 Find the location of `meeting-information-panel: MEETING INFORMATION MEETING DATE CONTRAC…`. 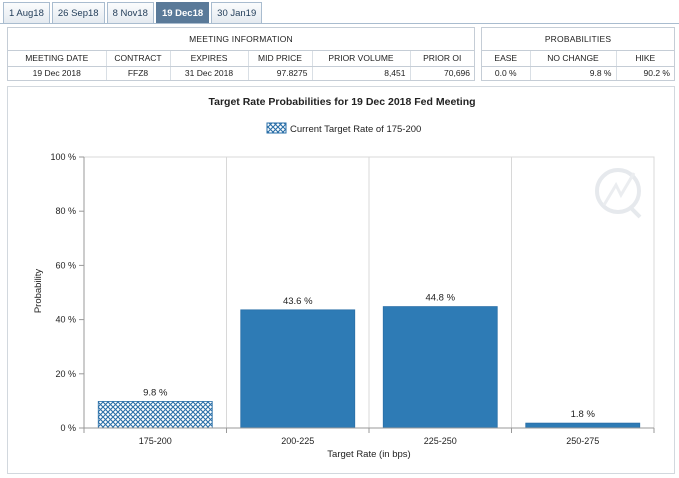

meeting-information-panel: MEETING INFORMATION MEETING DATE CONTRAC… is located at coordinates (241, 54).